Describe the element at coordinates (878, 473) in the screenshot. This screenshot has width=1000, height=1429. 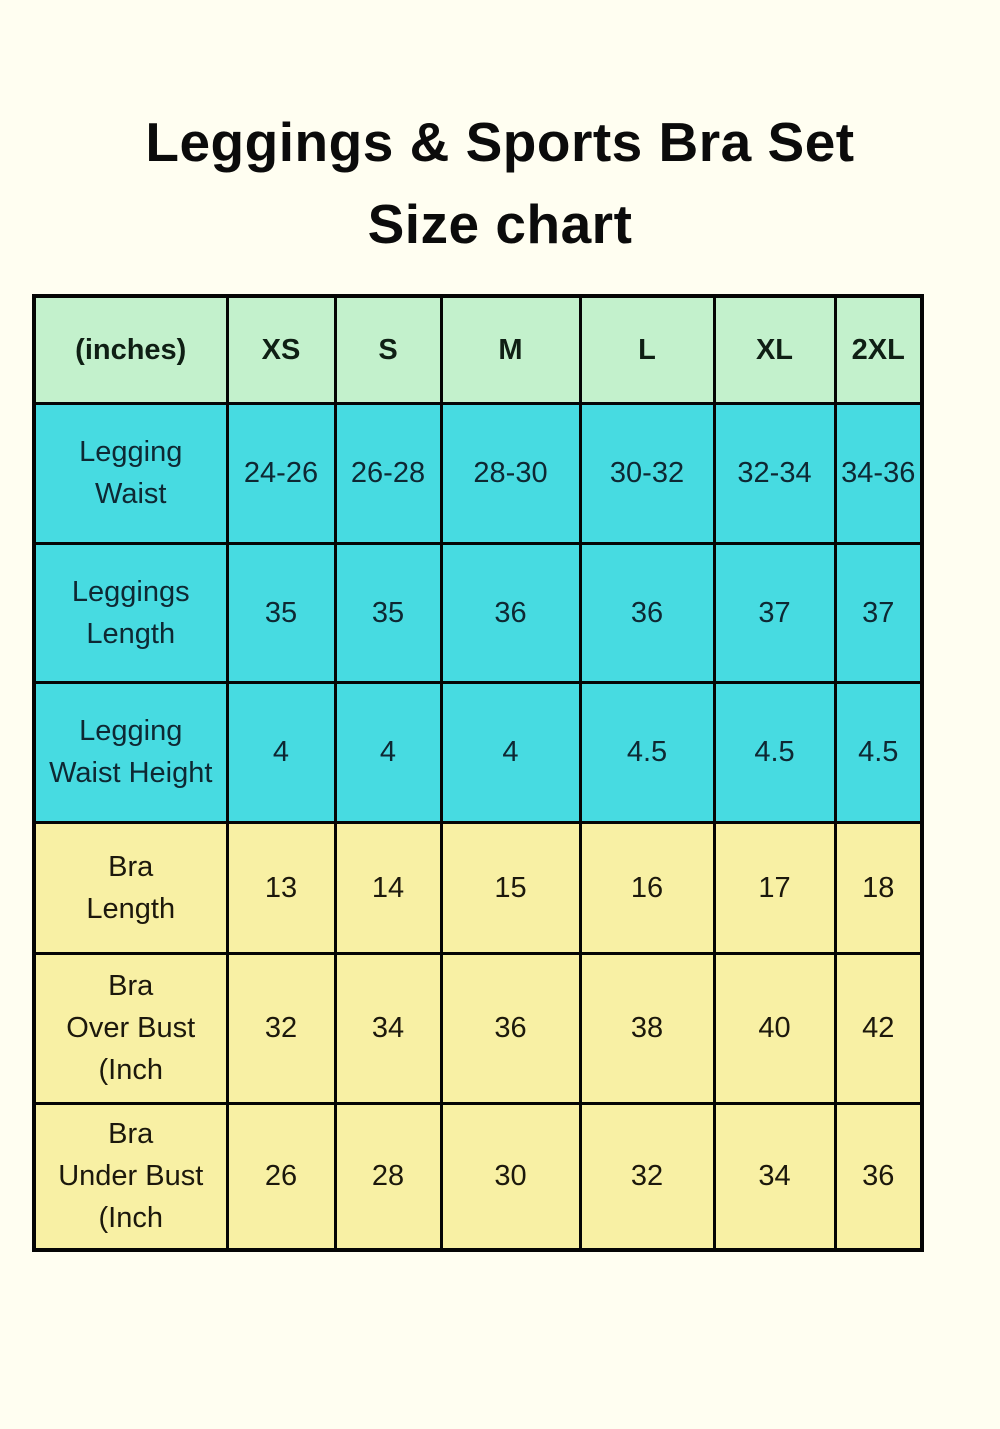
I see `value-cell: 34-36` at that location.